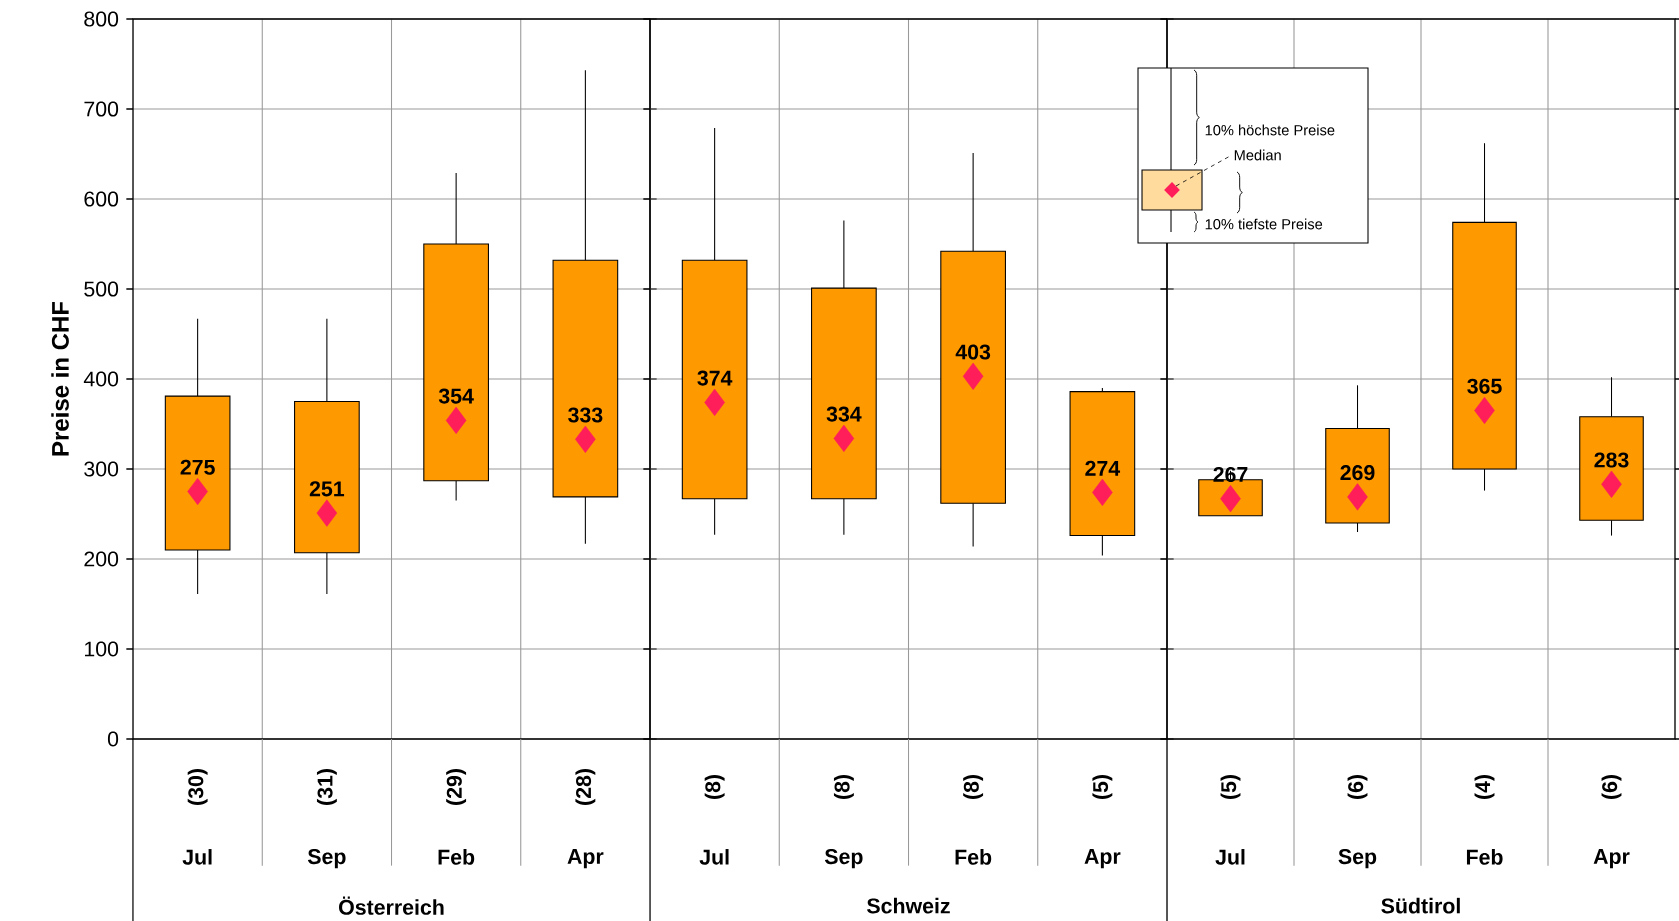 The image size is (1679, 921). What do you see at coordinates (1257, 155) in the screenshot?
I see `annotation: Median` at bounding box center [1257, 155].